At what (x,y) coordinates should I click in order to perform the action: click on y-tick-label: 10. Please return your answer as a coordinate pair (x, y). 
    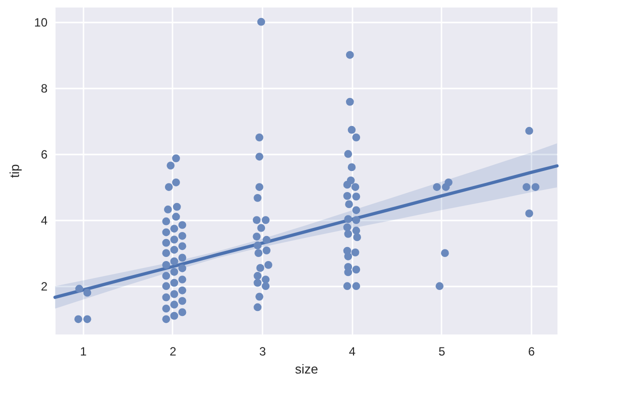
    Looking at the image, I should click on (41, 22).